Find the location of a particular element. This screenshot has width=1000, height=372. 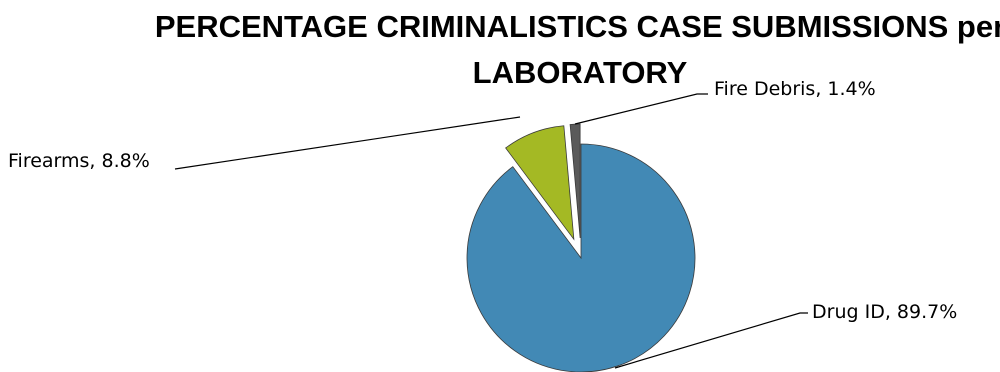

leader-line-fire-debris is located at coordinates (641, 109).